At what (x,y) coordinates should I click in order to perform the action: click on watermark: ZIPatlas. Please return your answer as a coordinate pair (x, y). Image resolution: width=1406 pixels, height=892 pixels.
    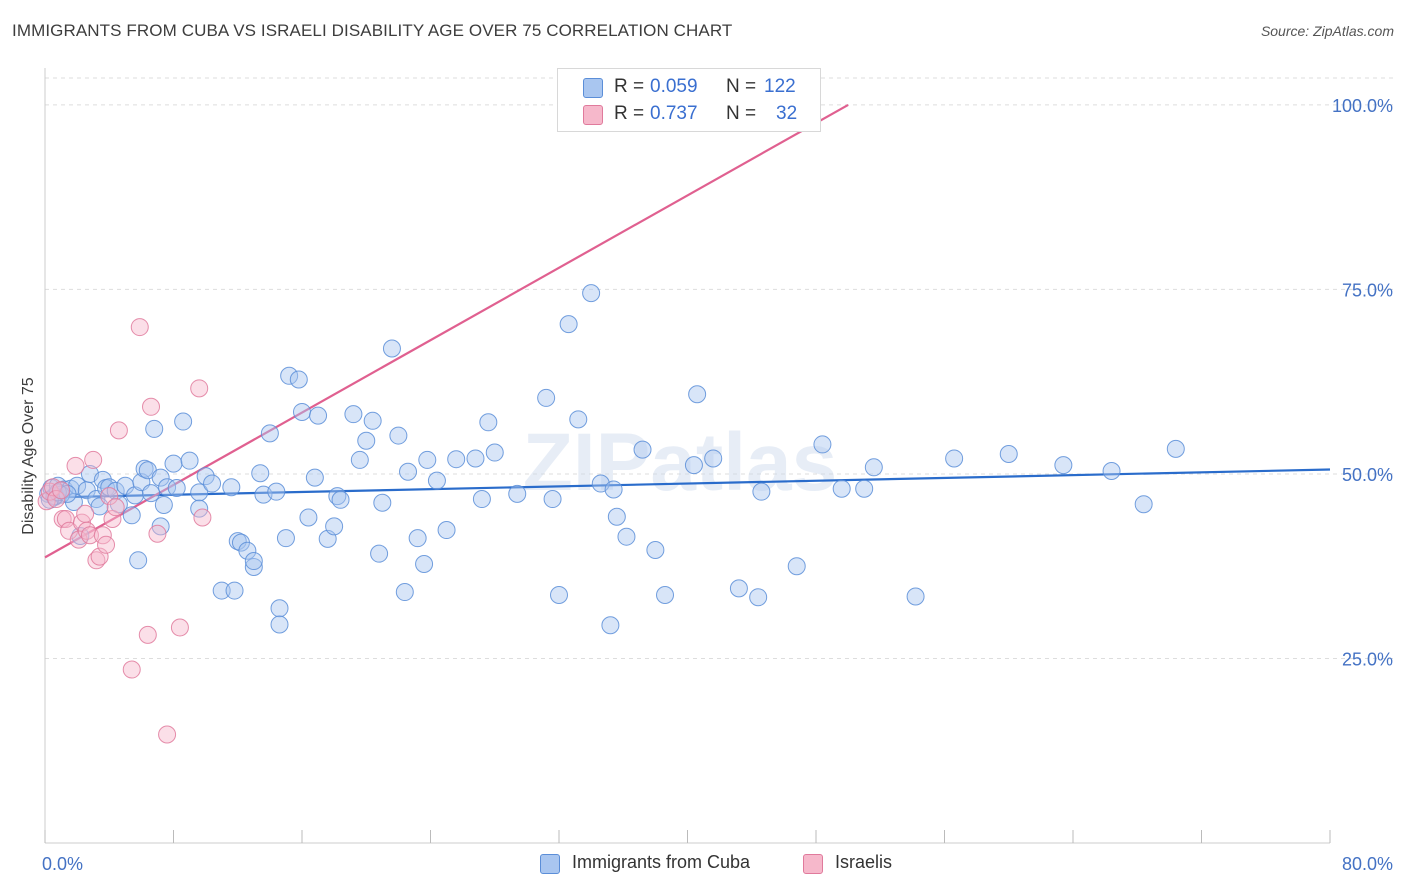
    Looking at the image, I should click on (680, 462).